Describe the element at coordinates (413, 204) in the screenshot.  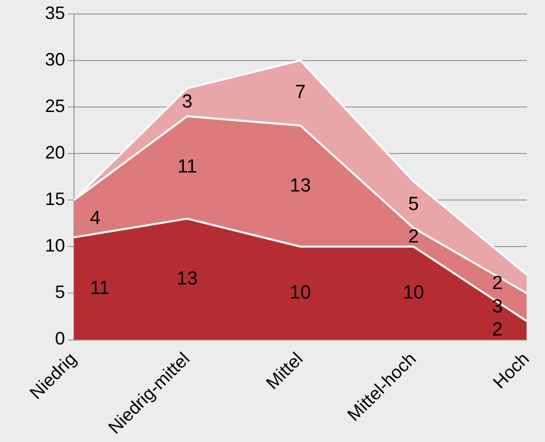
I see `data-label: 5` at that location.